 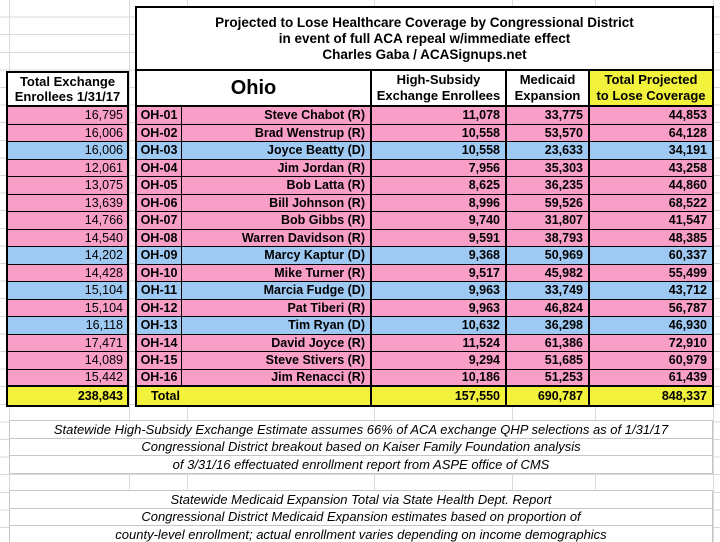 I want to click on district-cell: OH-16, so click(x=159, y=377).